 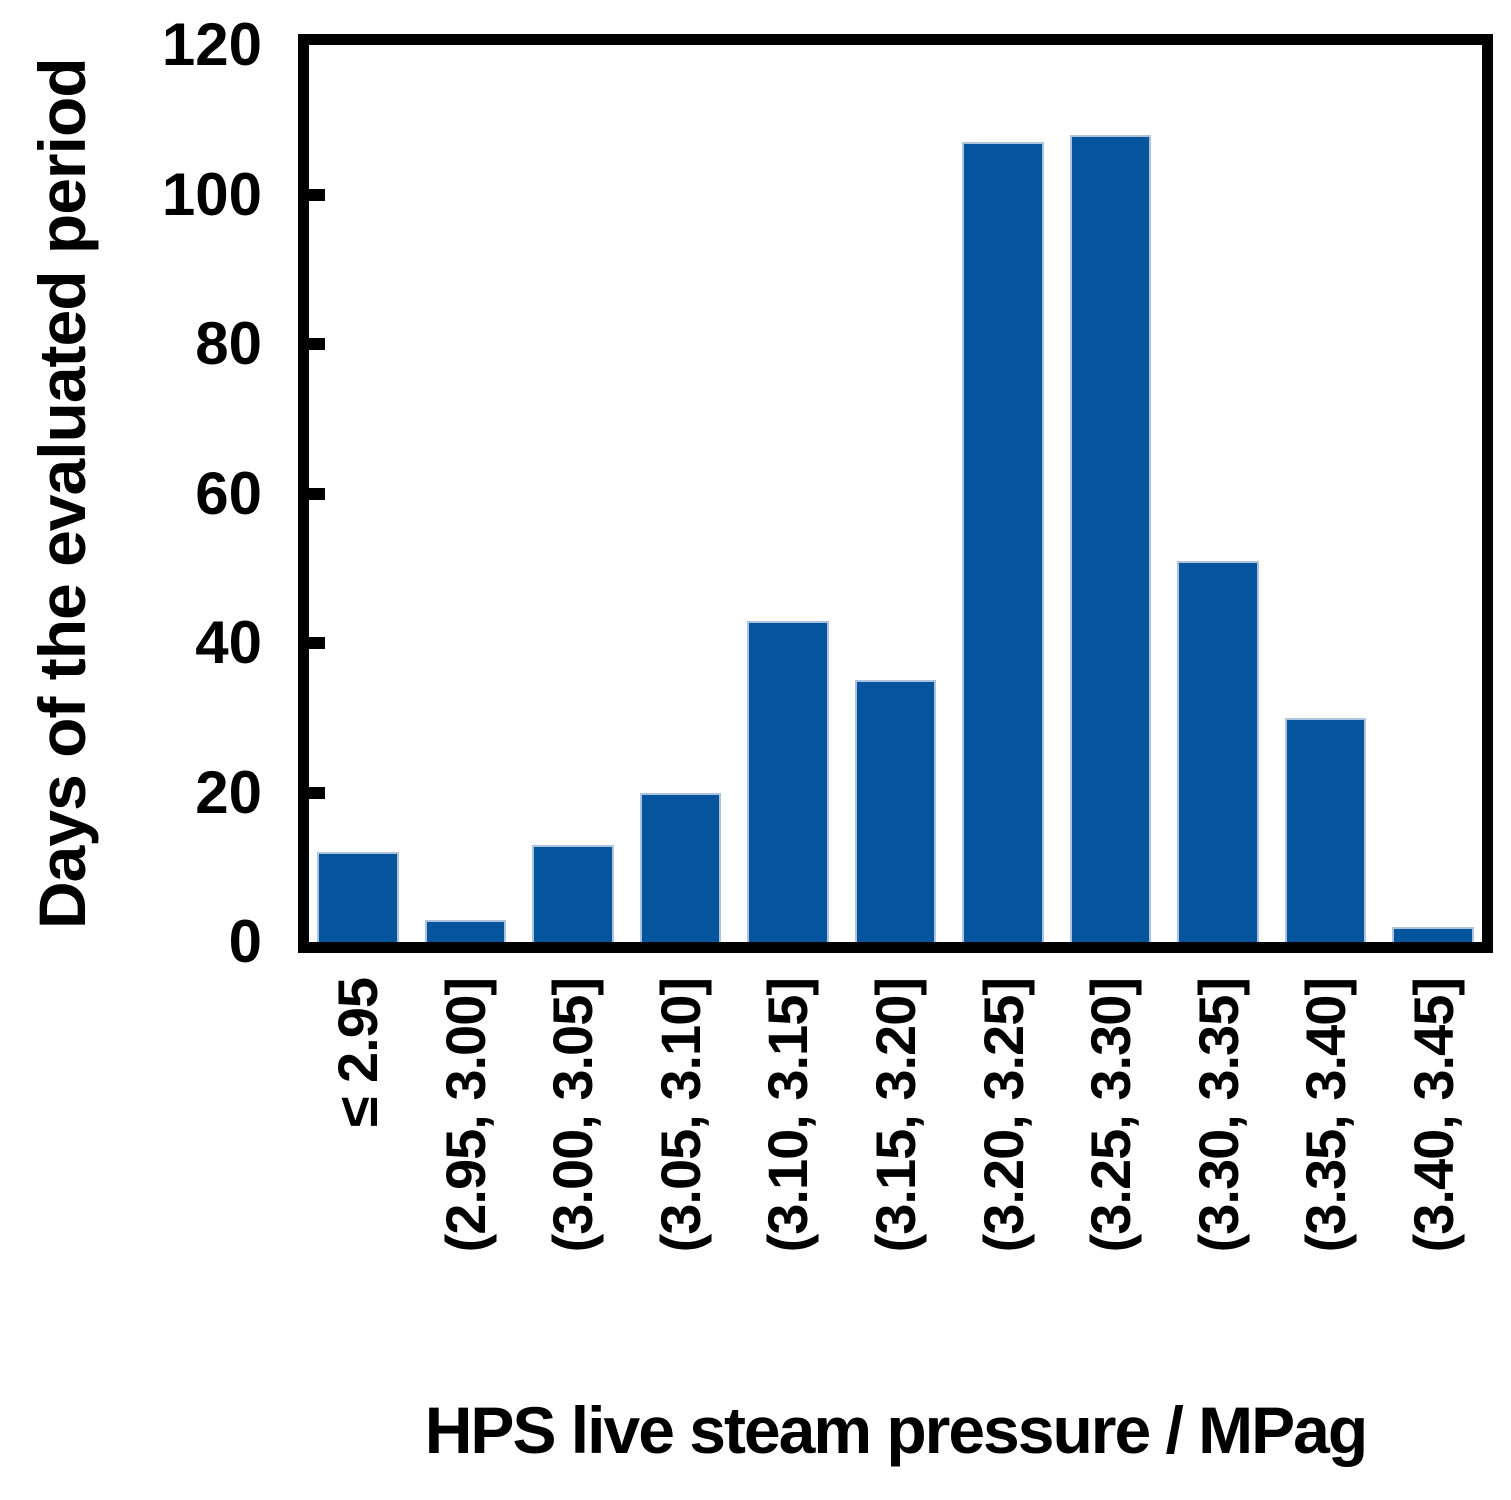 I want to click on x-label-slot: (3.25, 3.30], so click(x=1111, y=1178).